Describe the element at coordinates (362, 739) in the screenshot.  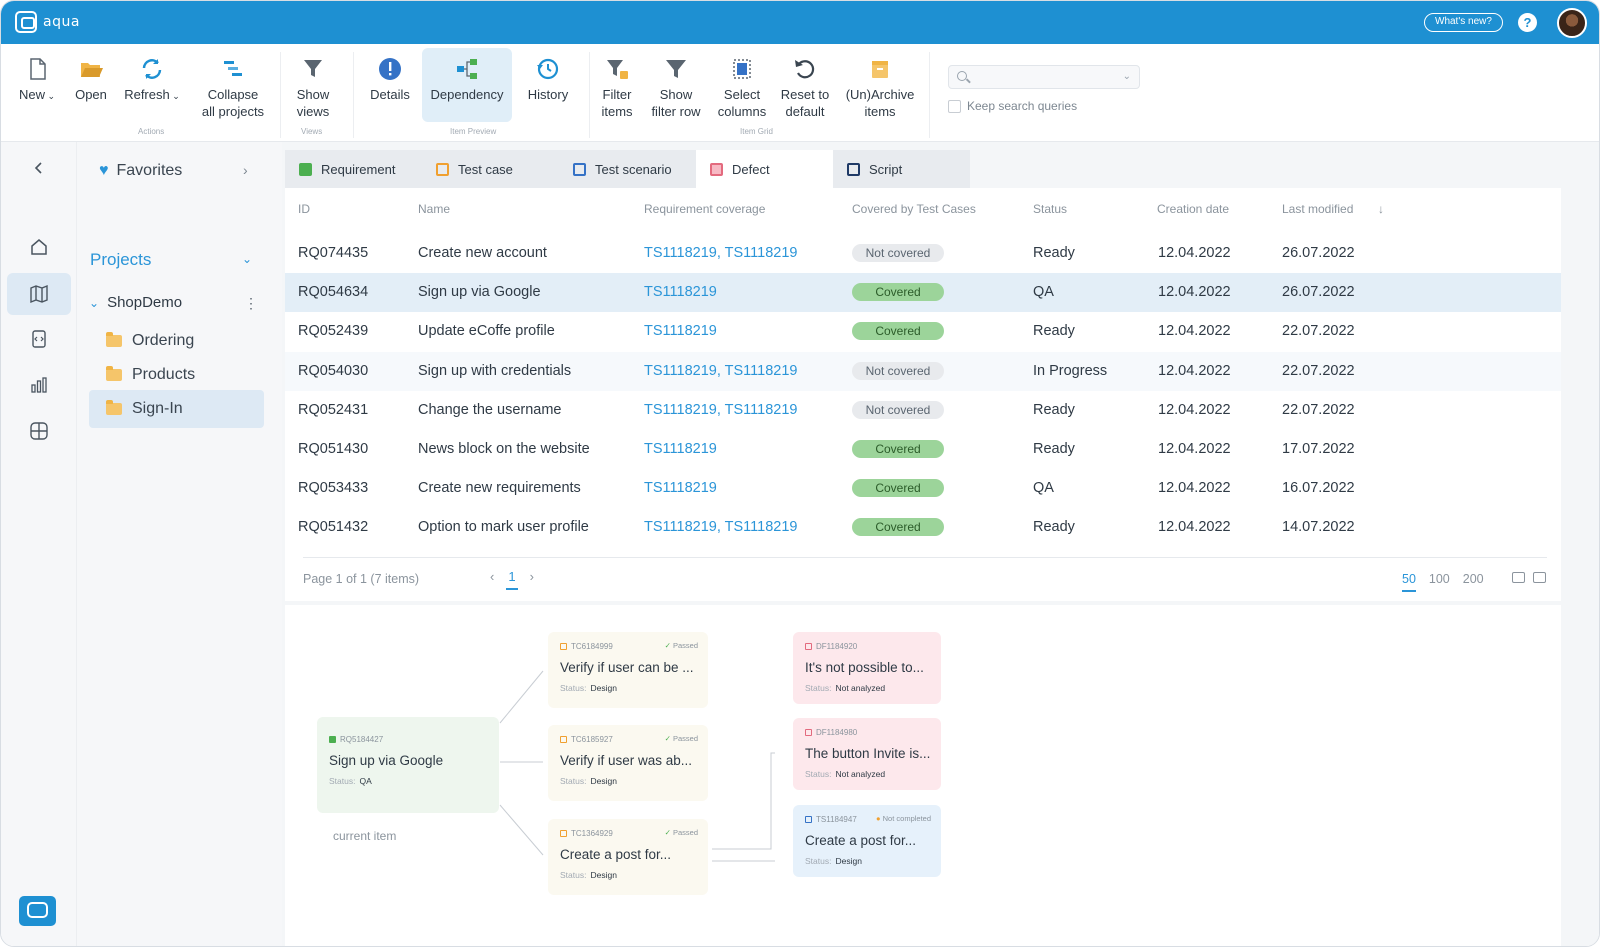
I see `card-id-text: RQ5184427` at that location.